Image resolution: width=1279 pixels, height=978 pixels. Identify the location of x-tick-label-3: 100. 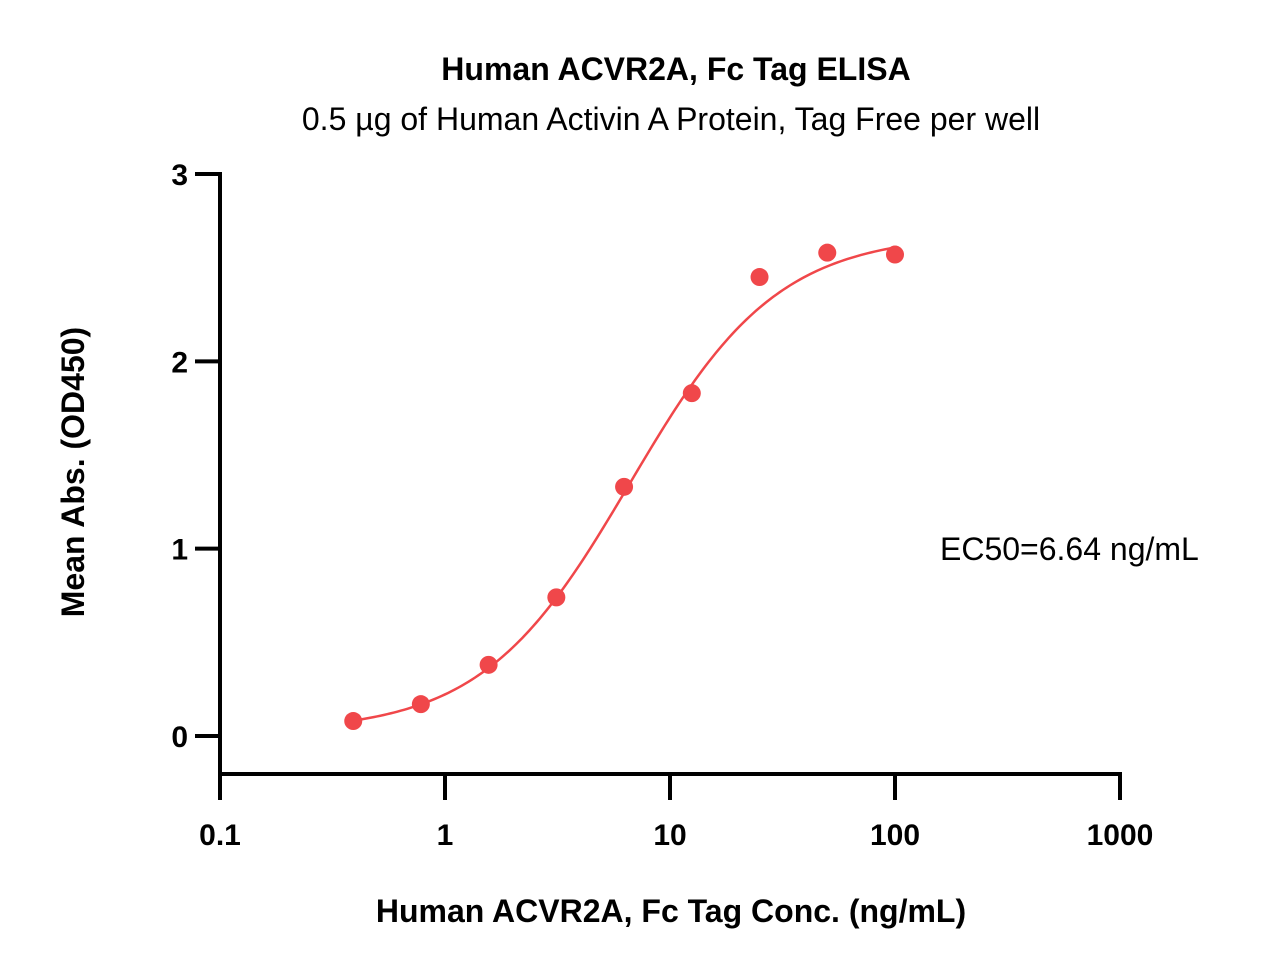
(895, 835).